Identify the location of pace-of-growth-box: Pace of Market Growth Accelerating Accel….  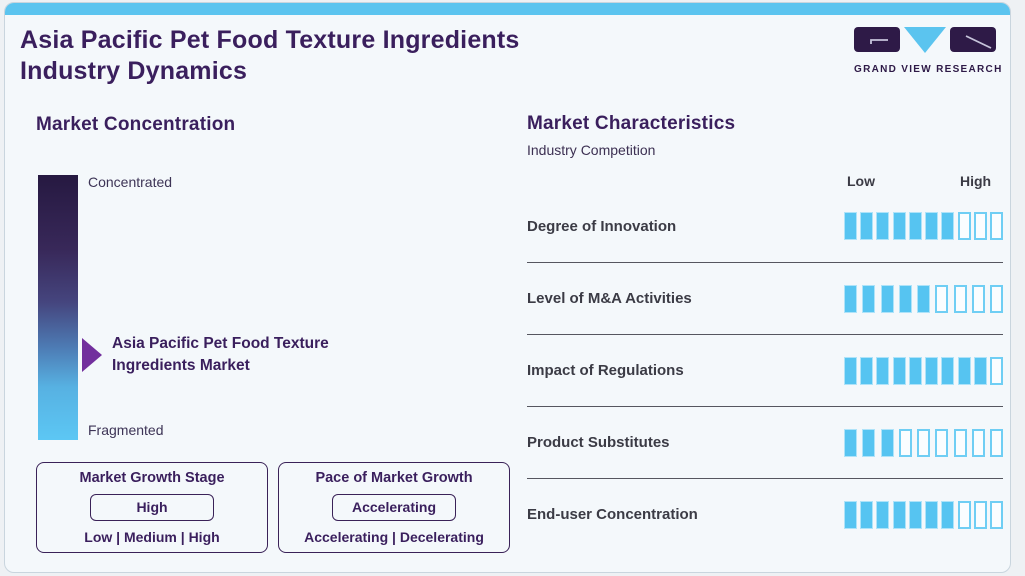
(394, 507).